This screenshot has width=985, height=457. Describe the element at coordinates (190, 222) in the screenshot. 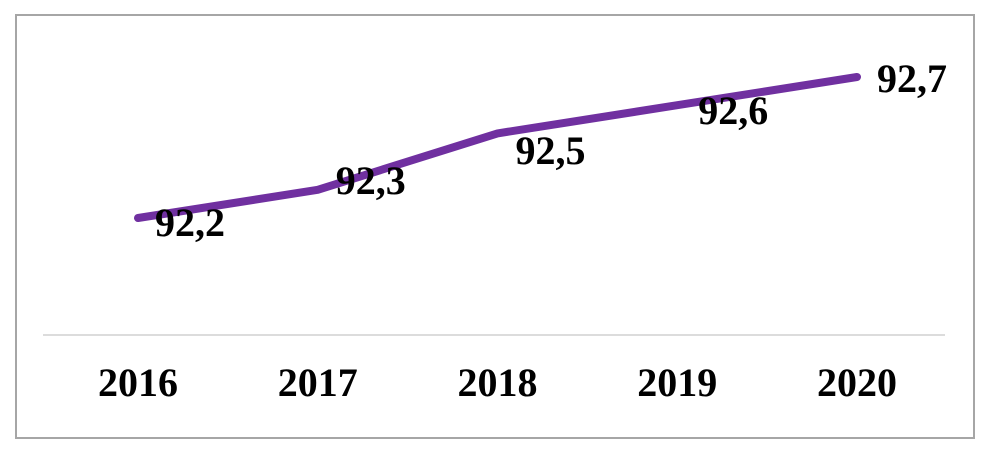

I see `data-label: 92,2` at that location.